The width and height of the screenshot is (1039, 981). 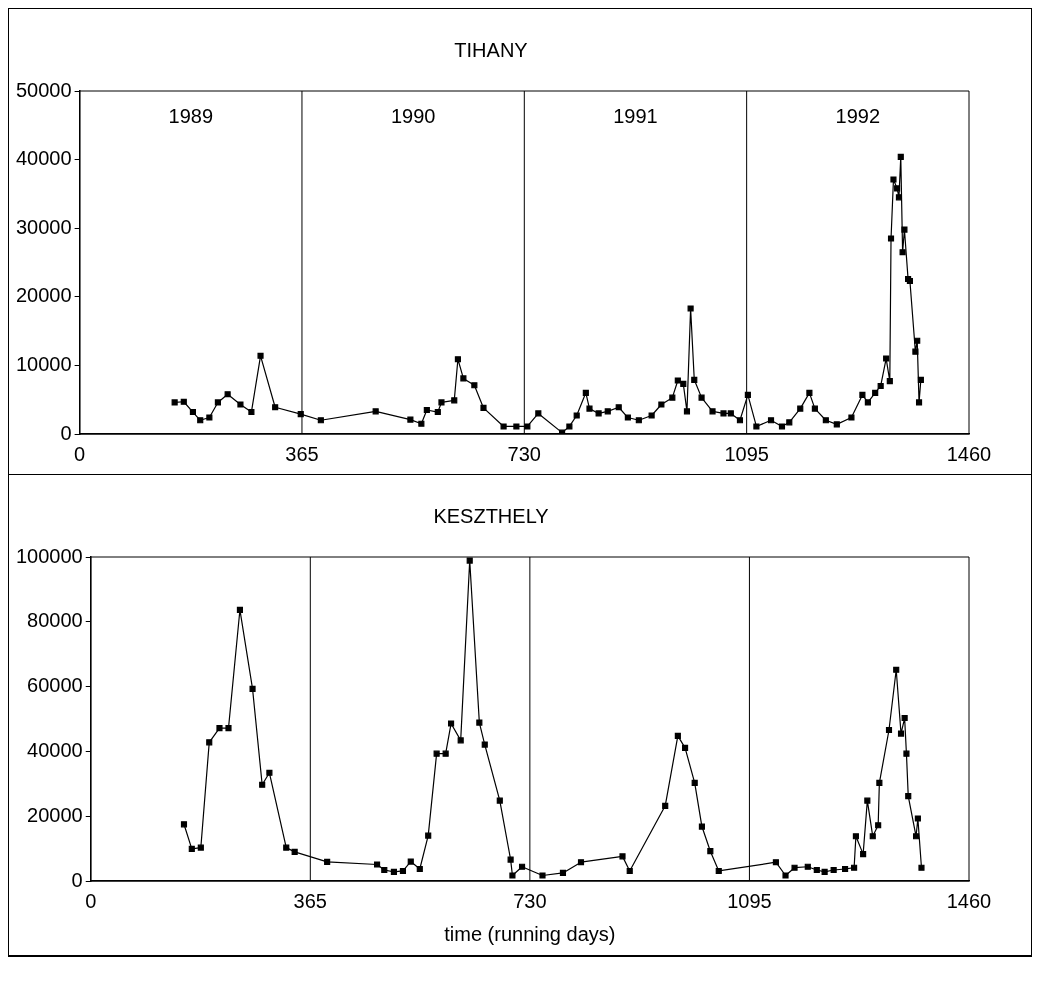 What do you see at coordinates (191, 115) in the screenshot?
I see `annotation: 1989` at bounding box center [191, 115].